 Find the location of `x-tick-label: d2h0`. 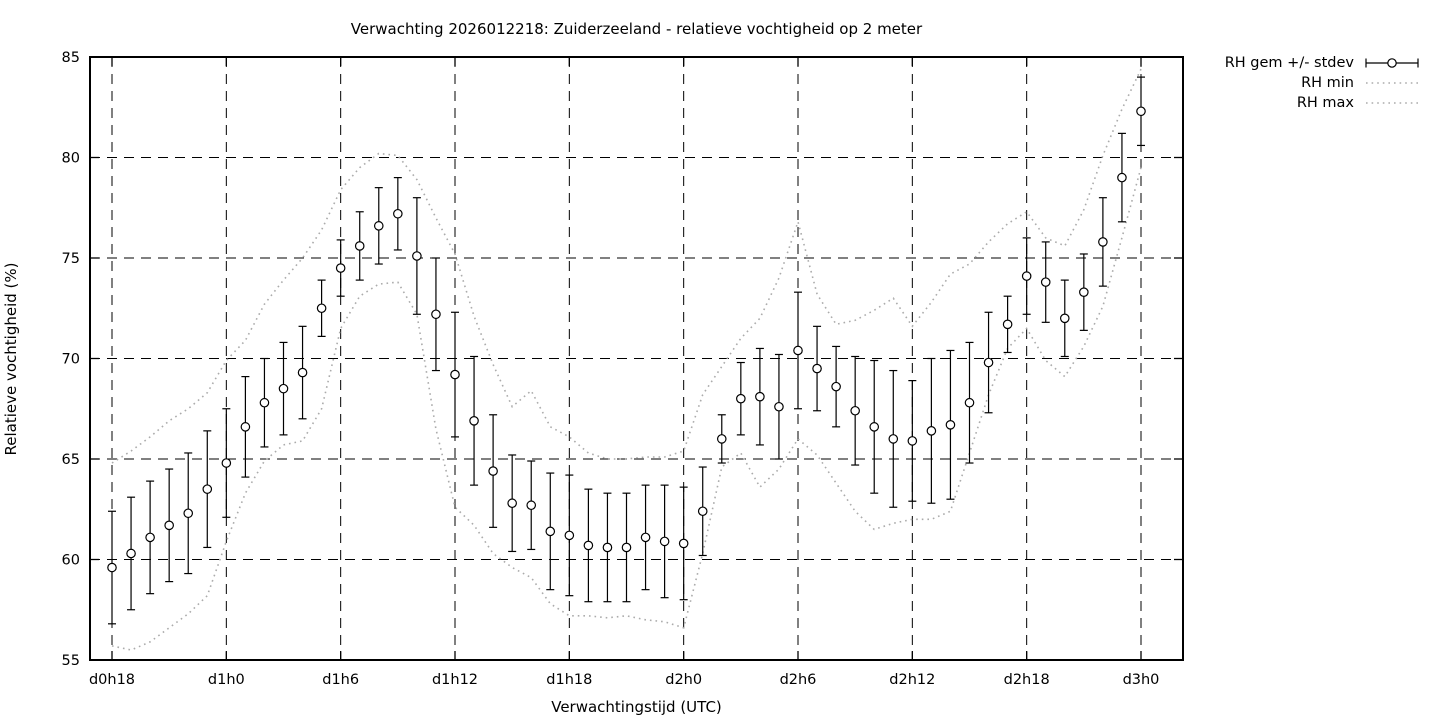

x-tick-label: d2h0 is located at coordinates (683, 680).